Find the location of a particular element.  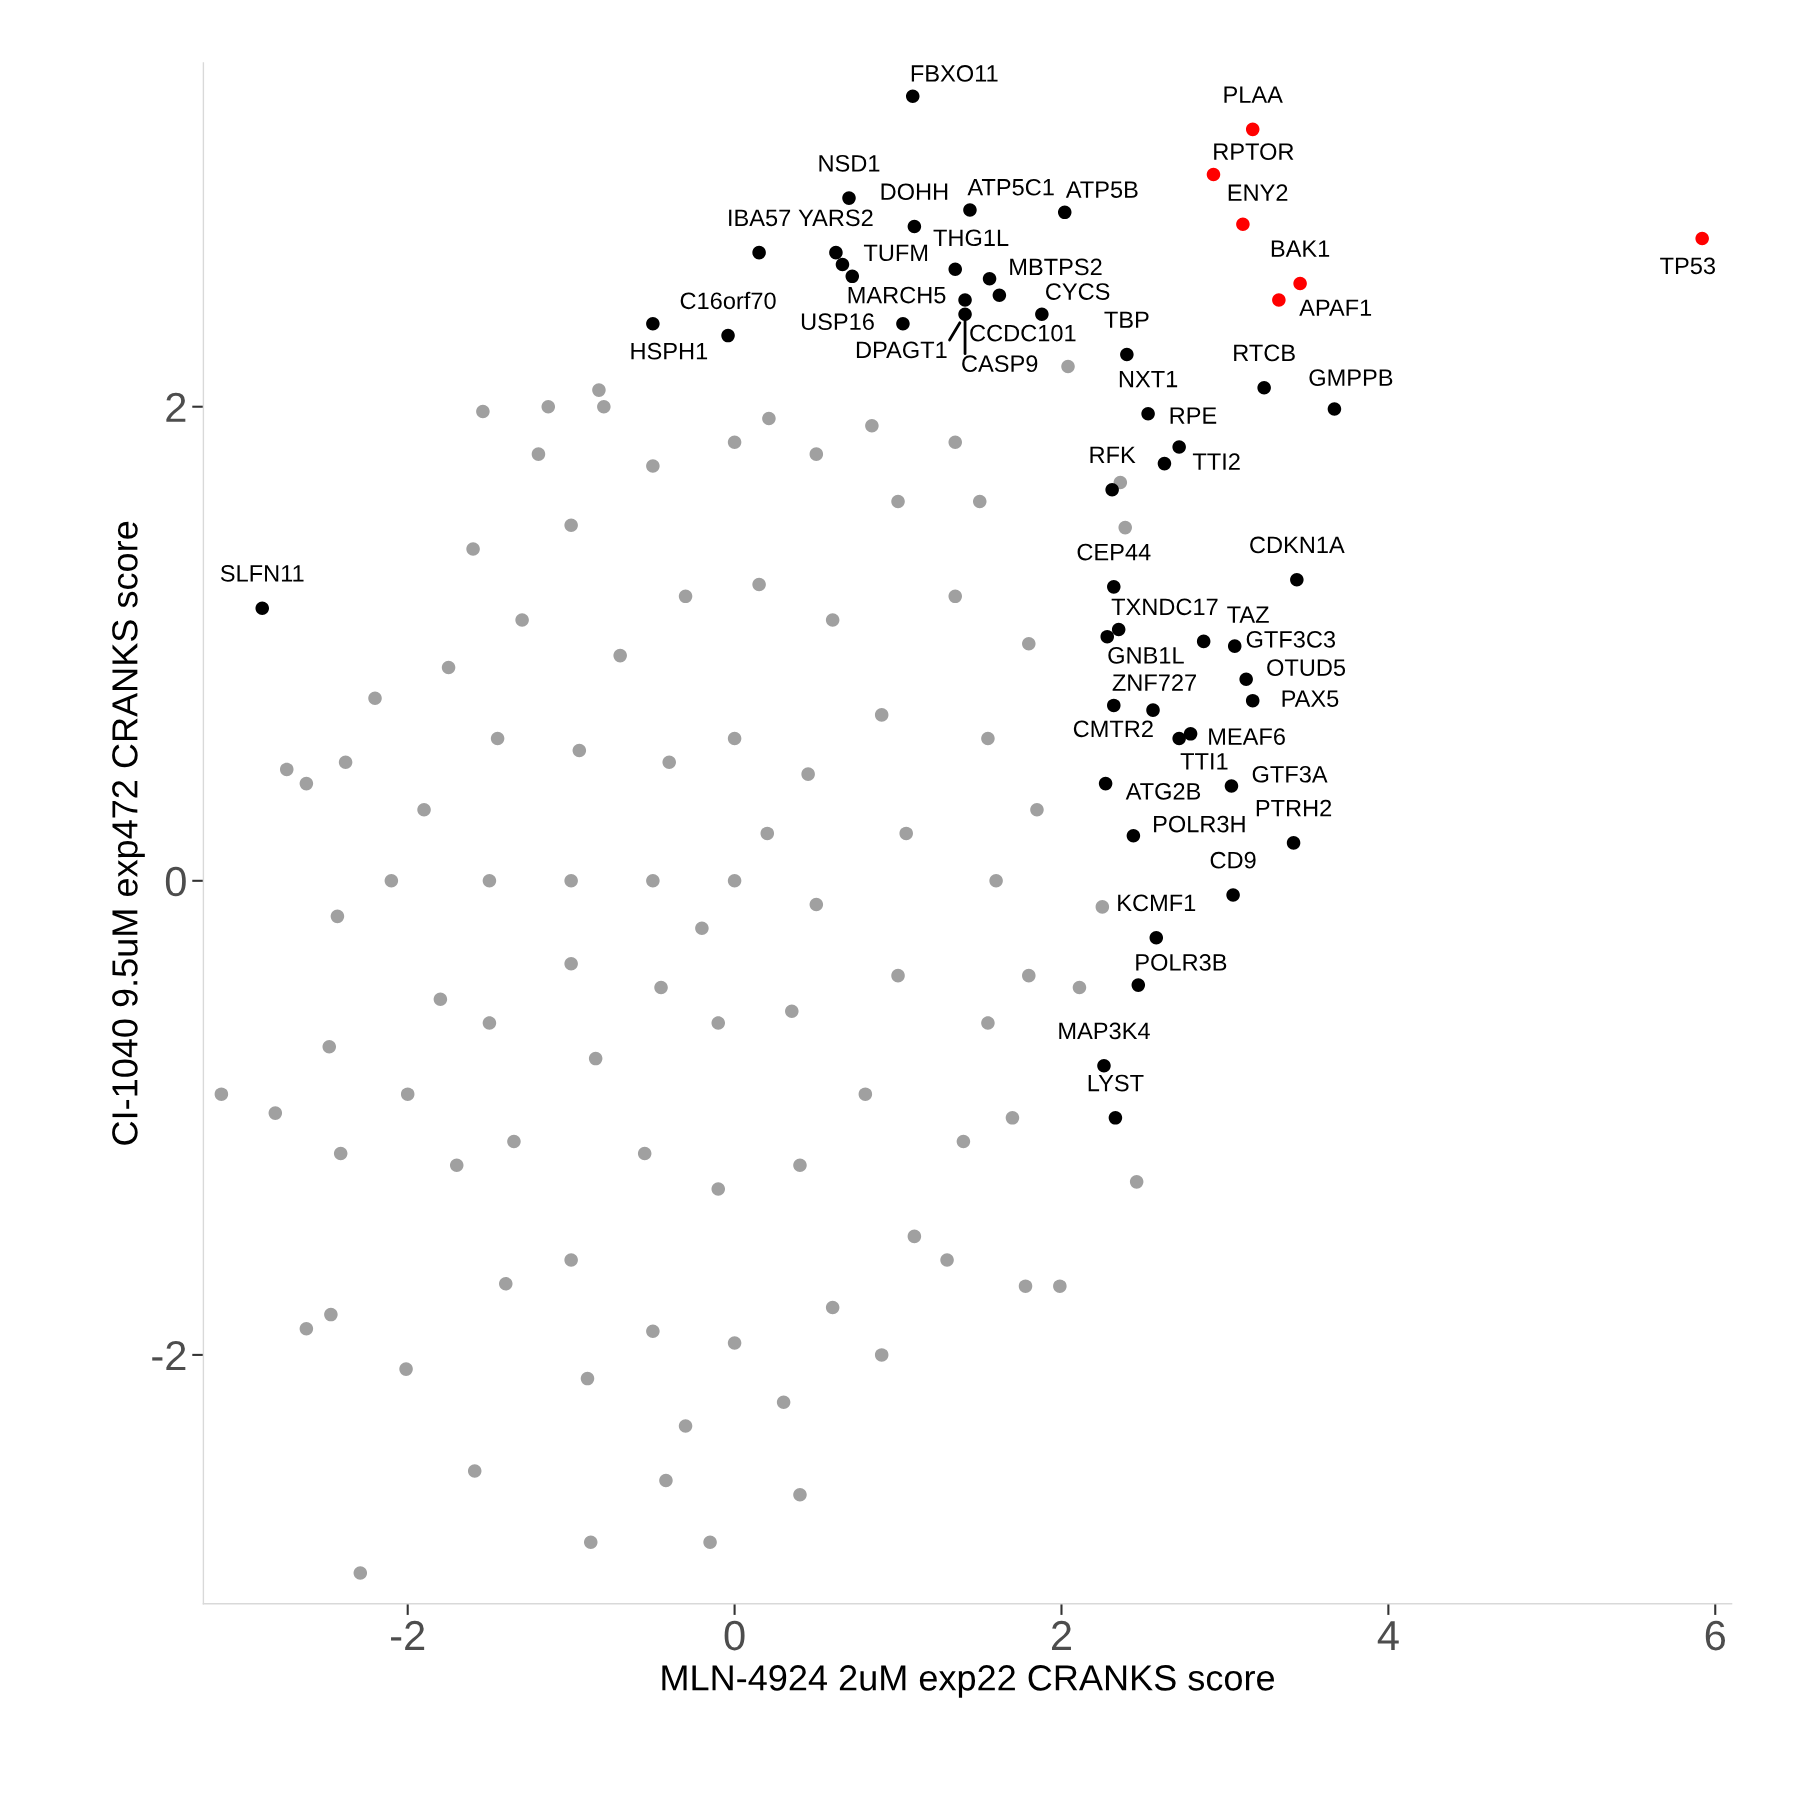

annotation: POLR3H is located at coordinates (1199, 824).